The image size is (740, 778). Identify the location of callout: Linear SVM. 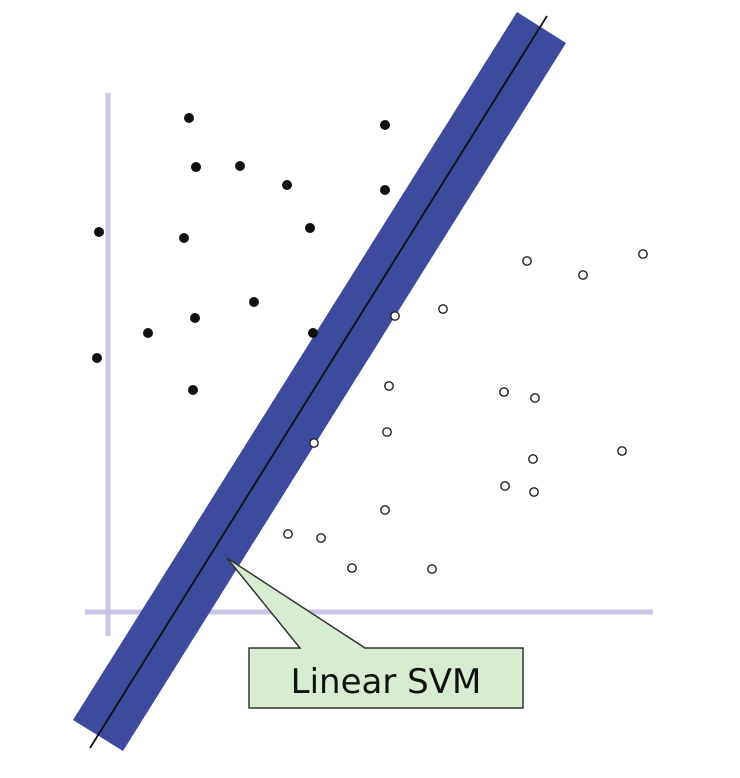
(375, 633).